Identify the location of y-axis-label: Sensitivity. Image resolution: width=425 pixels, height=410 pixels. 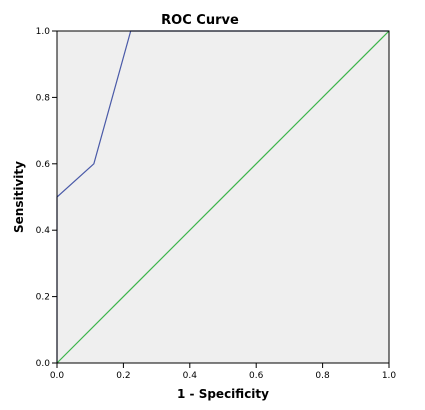
(19, 197).